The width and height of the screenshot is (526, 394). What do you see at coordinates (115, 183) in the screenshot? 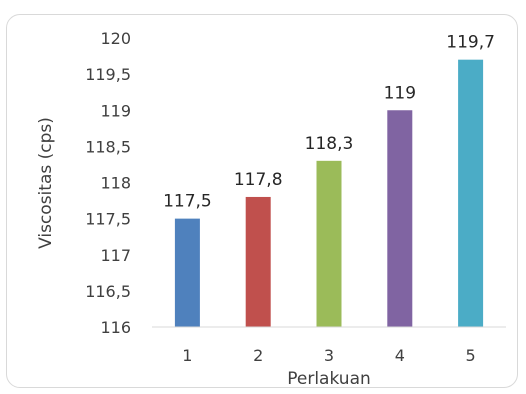
I see `y-tick-label: 118` at bounding box center [115, 183].